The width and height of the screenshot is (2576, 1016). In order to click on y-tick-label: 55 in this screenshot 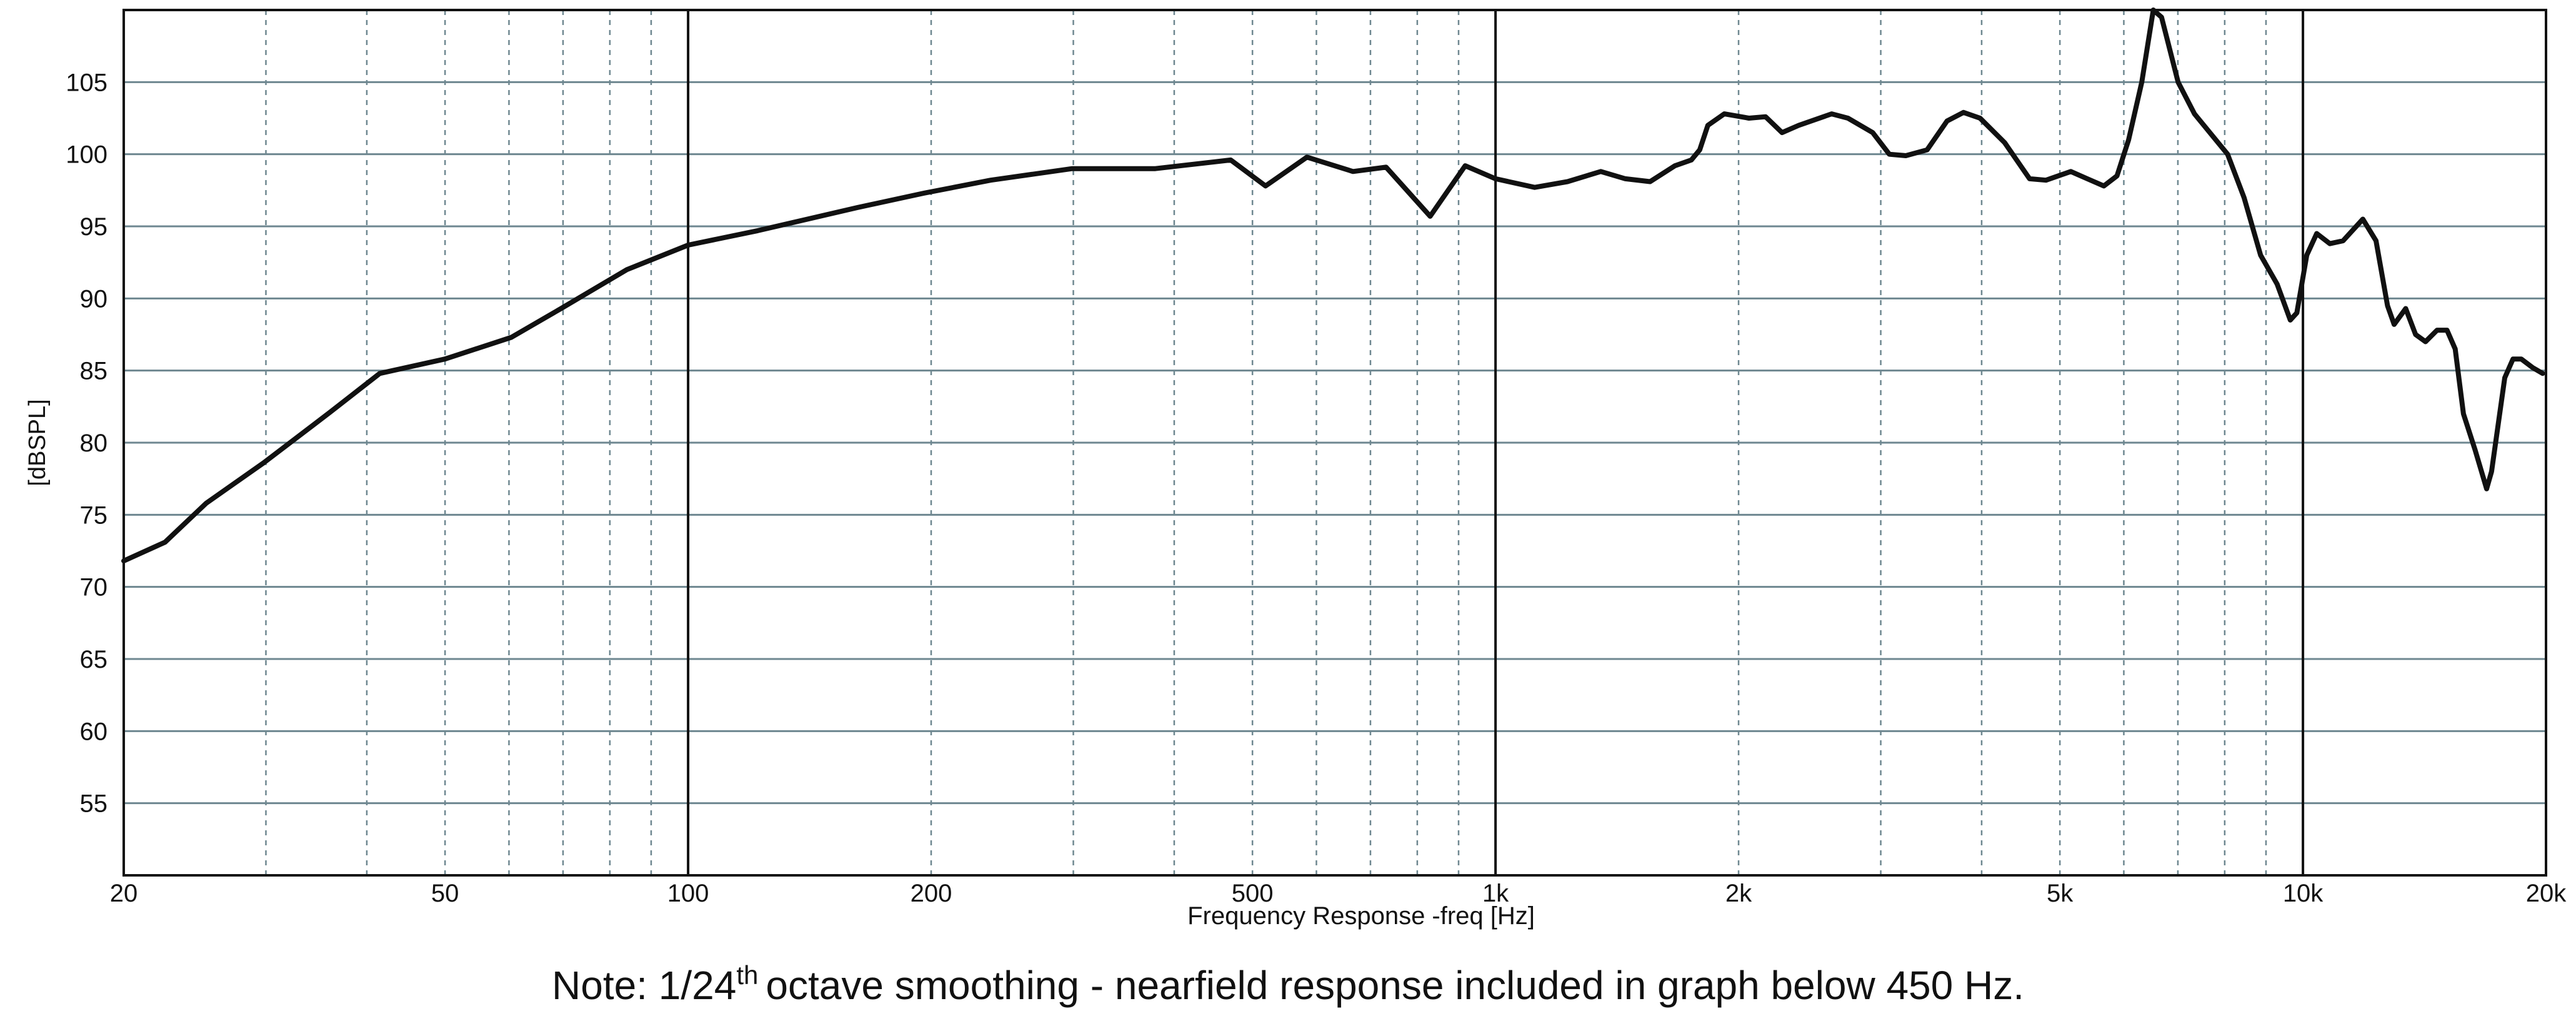, I will do `click(94, 804)`.